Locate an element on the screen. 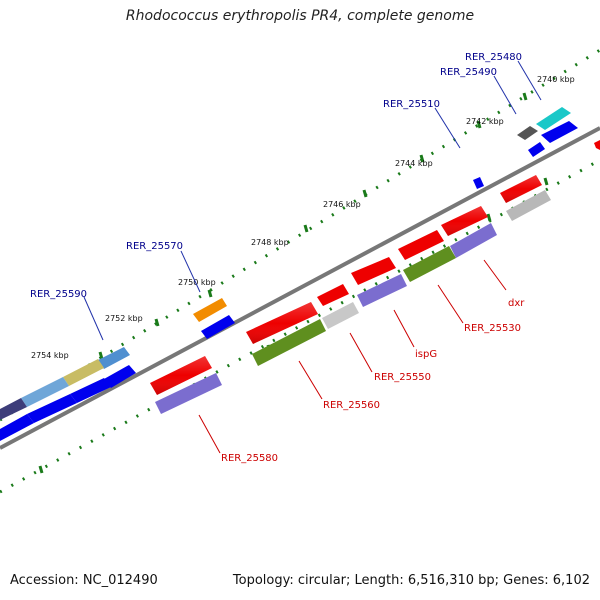 The image size is (600, 600). gene-label-forward: RER_25570 is located at coordinates (154, 246).